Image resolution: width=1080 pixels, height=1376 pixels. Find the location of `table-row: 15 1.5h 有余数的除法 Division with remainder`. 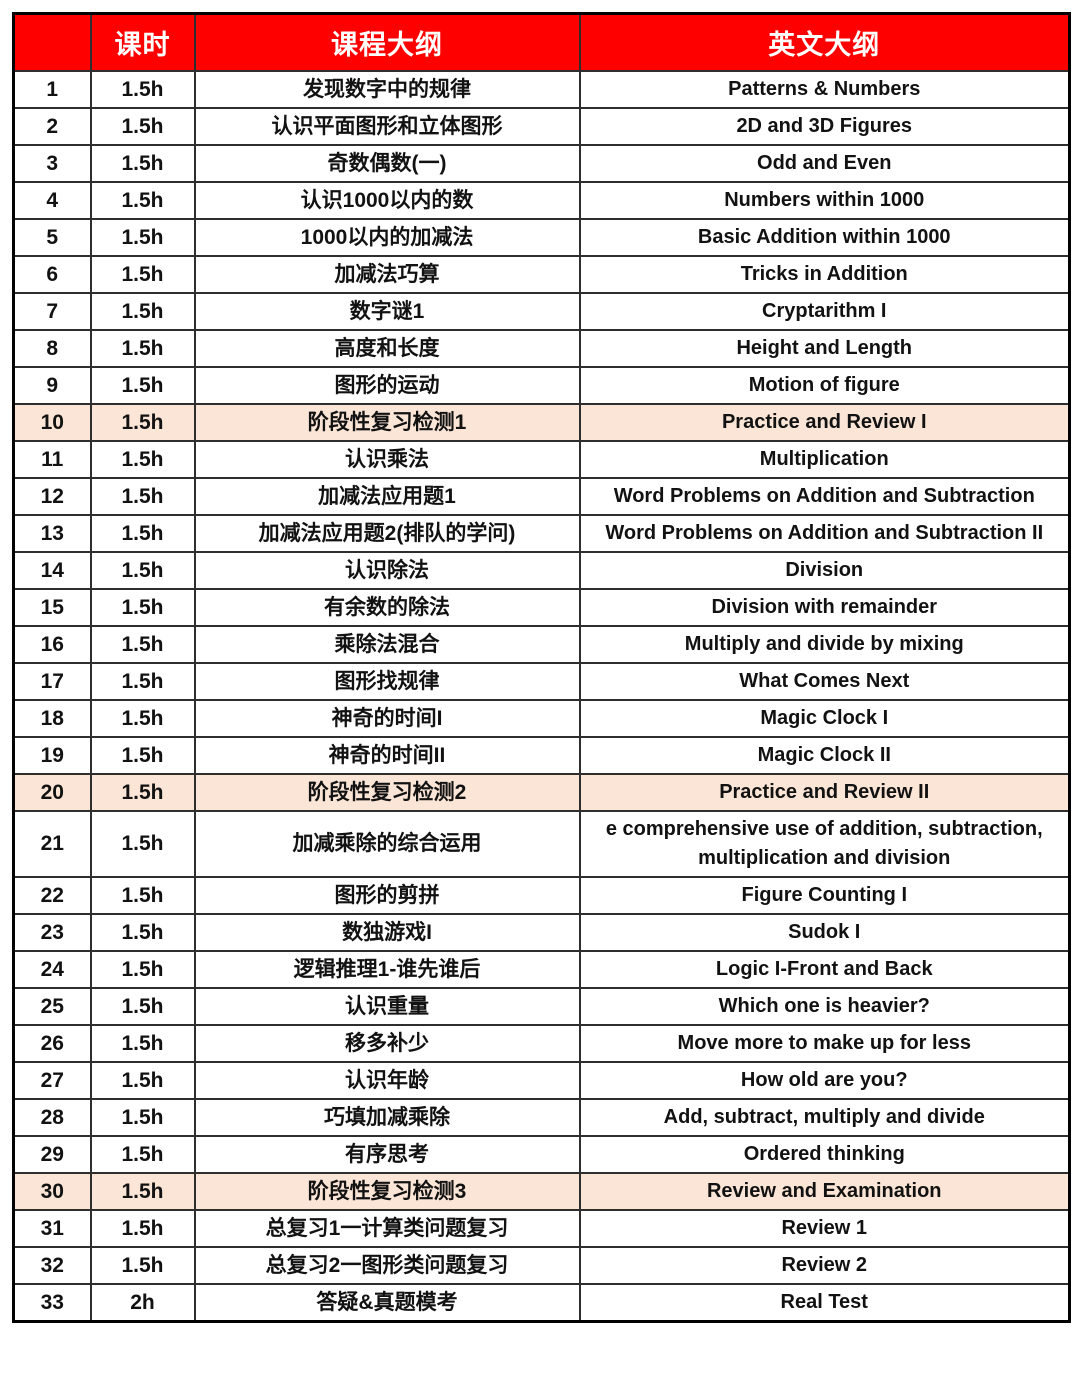

table-row: 15 1.5h 有余数的除法 Division with remainder is located at coordinates (541, 607).